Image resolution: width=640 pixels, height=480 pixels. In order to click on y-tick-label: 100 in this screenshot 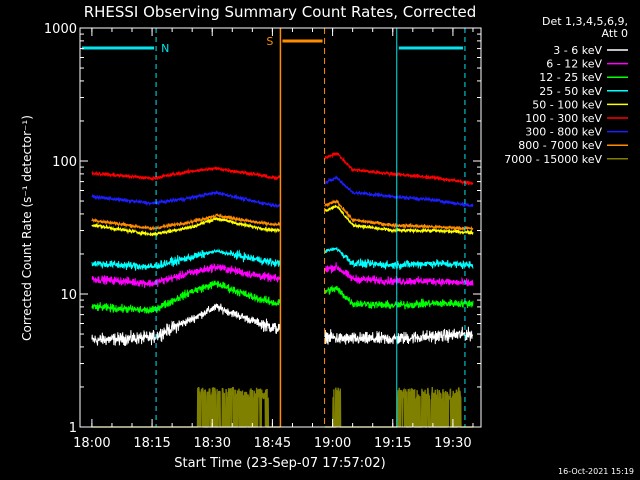, I will do `click(64, 162)`.